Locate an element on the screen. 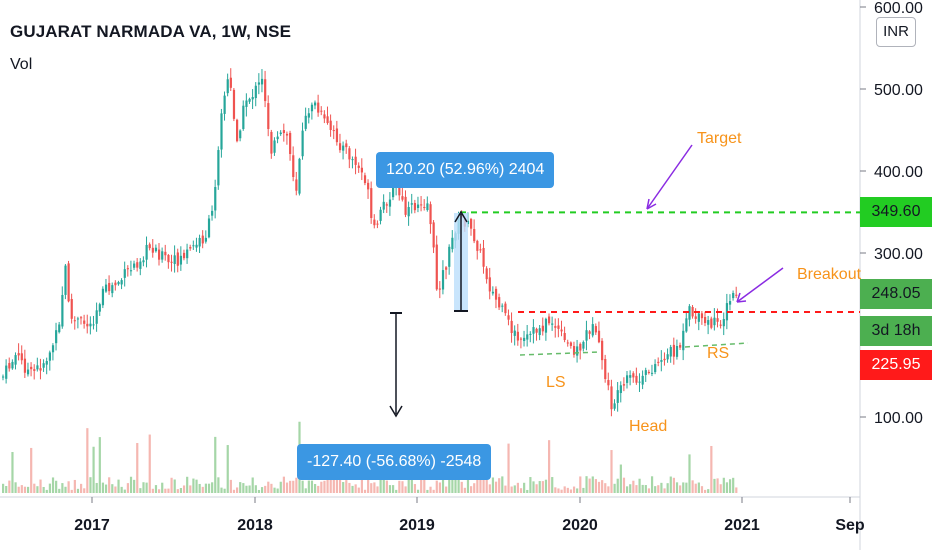 Image resolution: width=932 pixels, height=550 pixels. time-axis-label: 2021 is located at coordinates (742, 525).